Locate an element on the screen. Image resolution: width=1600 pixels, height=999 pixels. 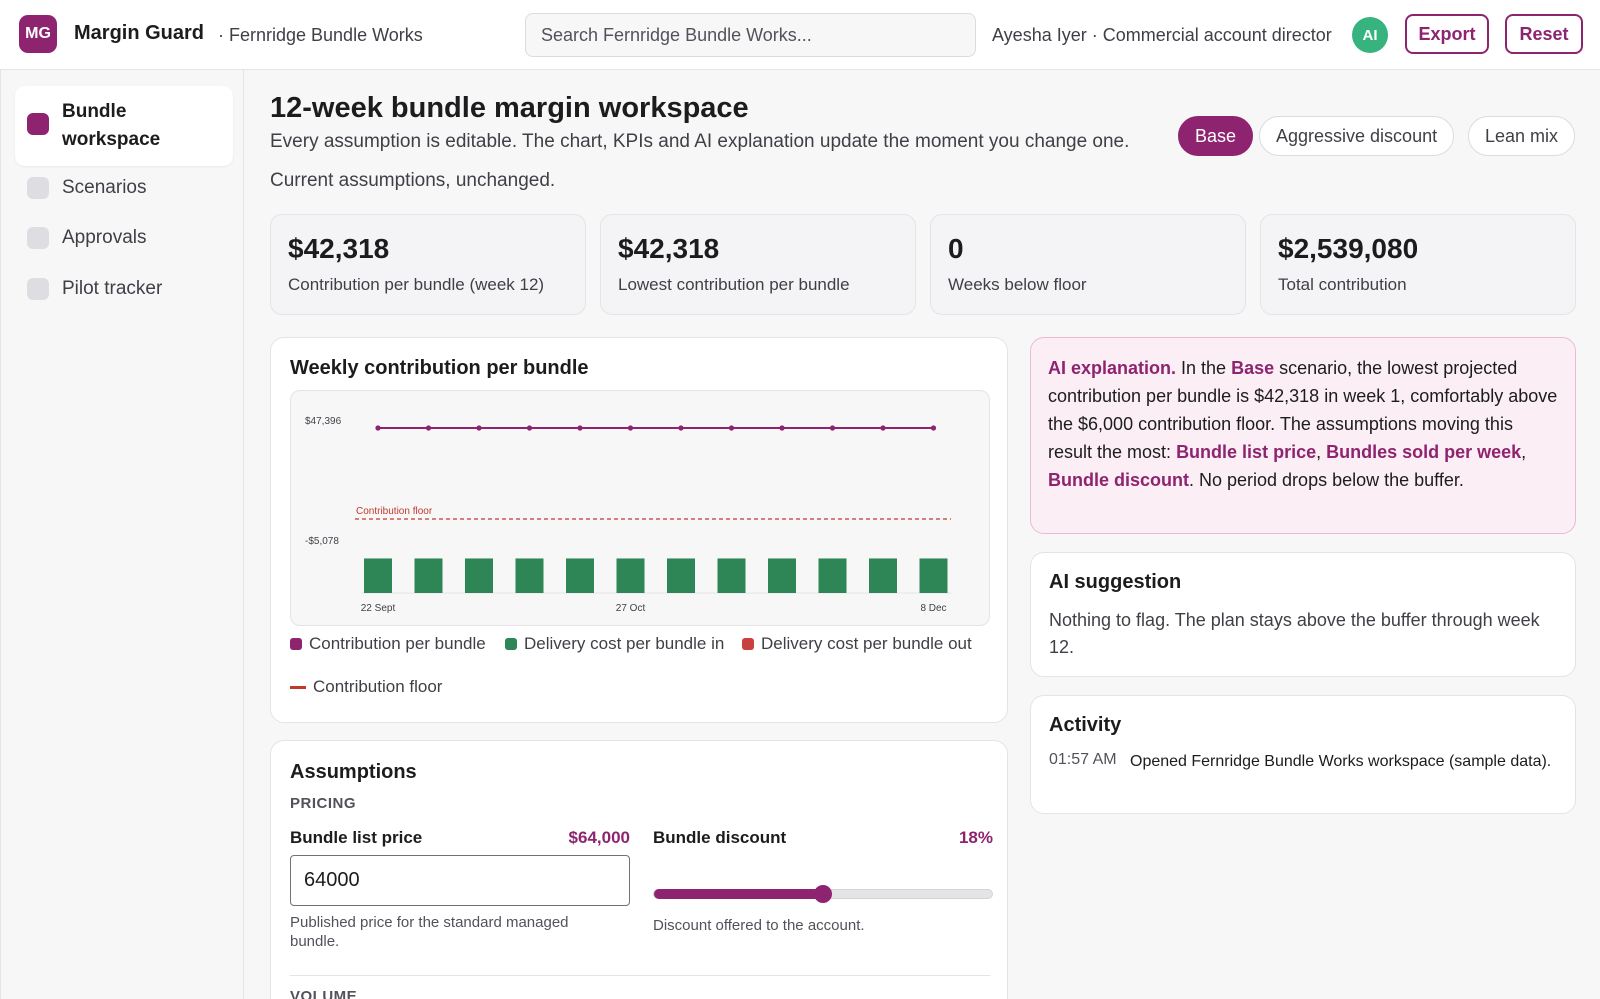
assumptions-title: Assumptions is located at coordinates (353, 772).